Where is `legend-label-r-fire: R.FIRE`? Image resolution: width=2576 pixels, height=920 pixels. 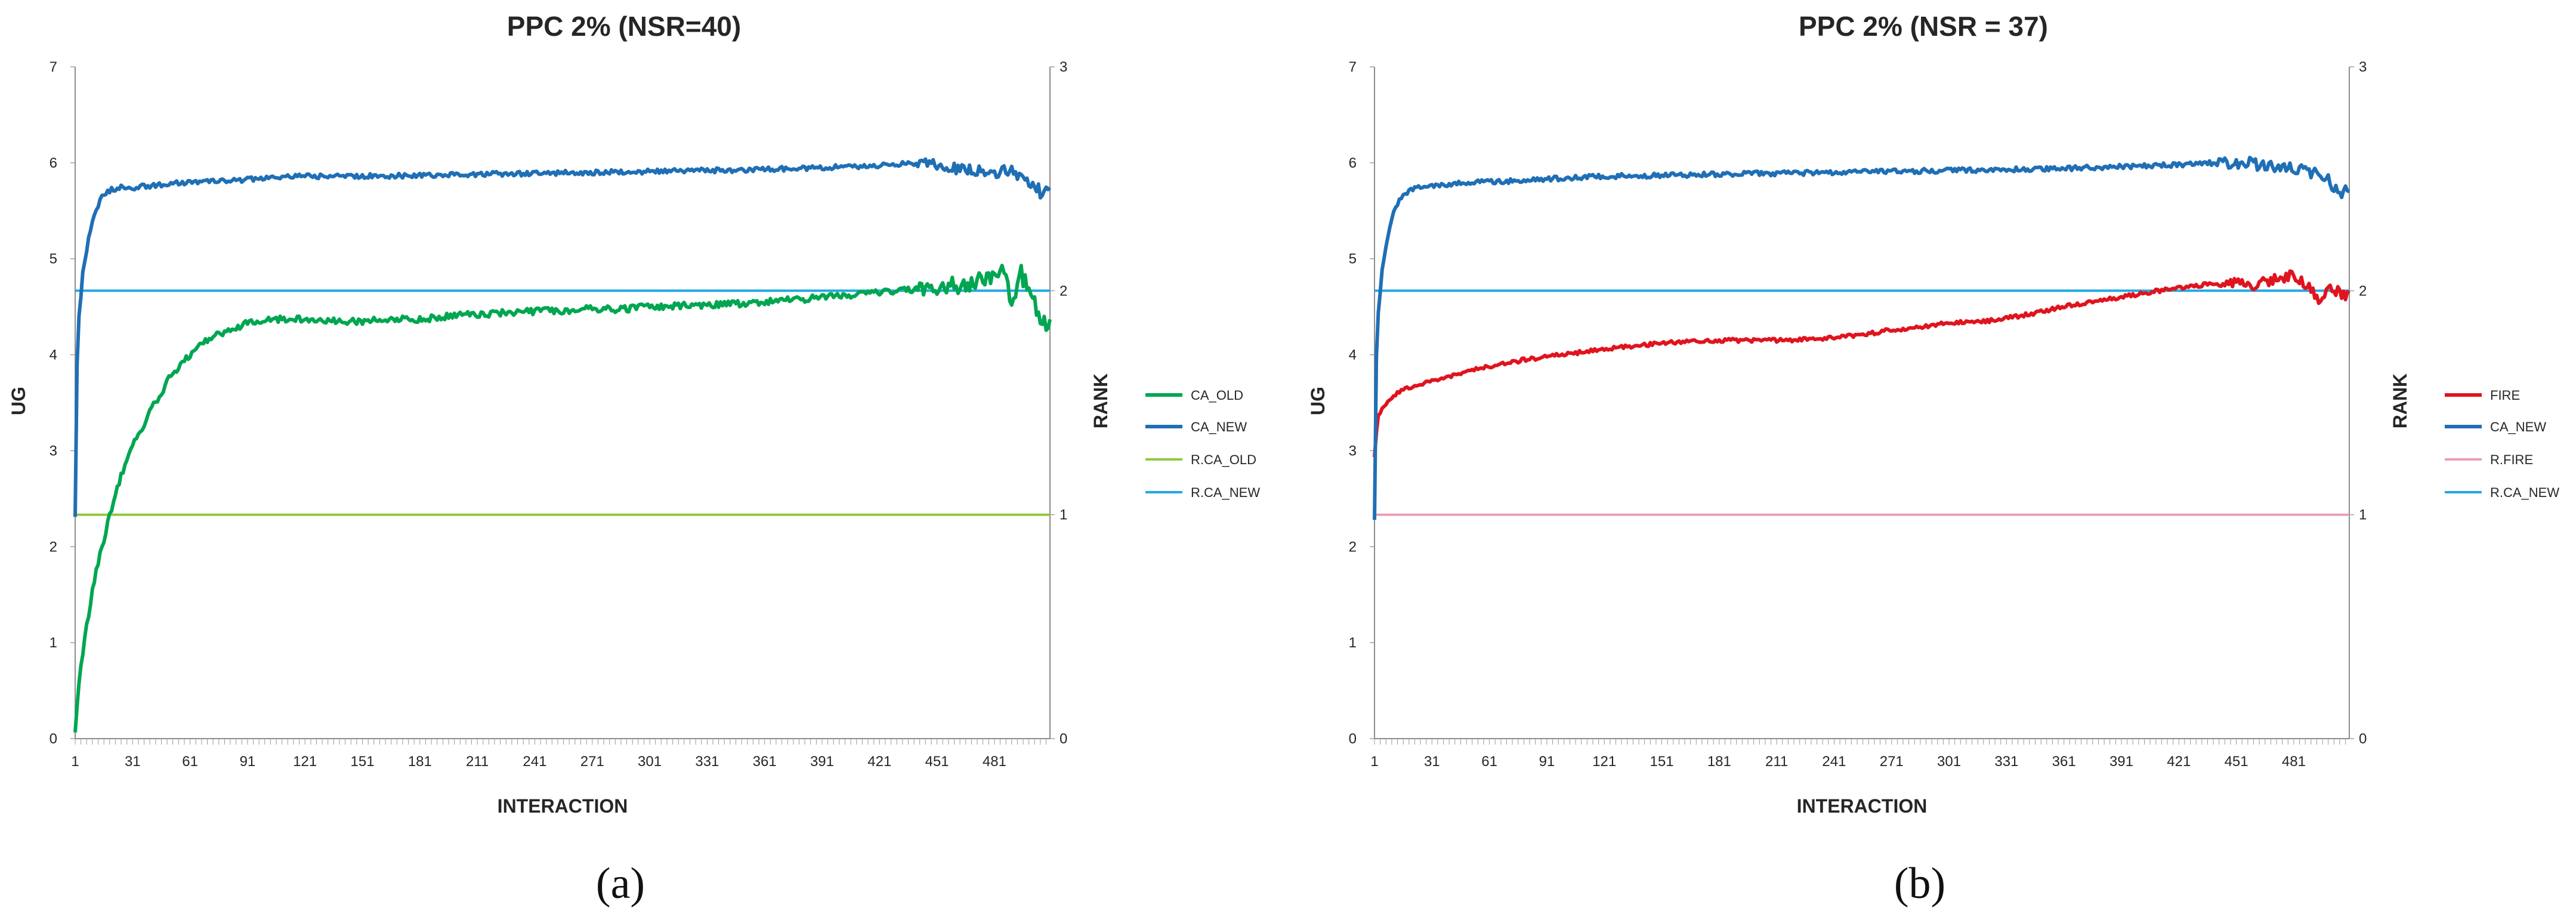
legend-label-r-fire: R.FIRE is located at coordinates (2511, 459).